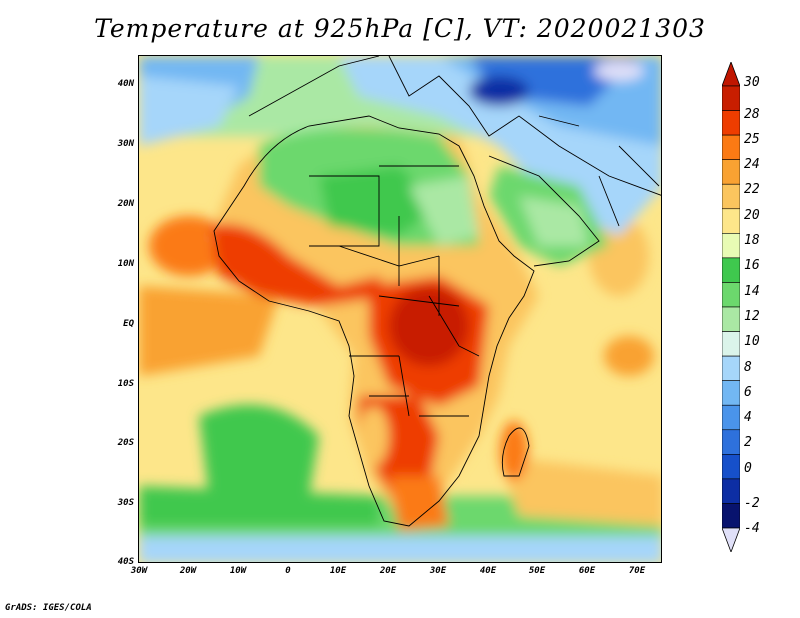 The width and height of the screenshot is (800, 618). What do you see at coordinates (752, 215) in the screenshot?
I see `colorbar-label-20: 20` at bounding box center [752, 215].